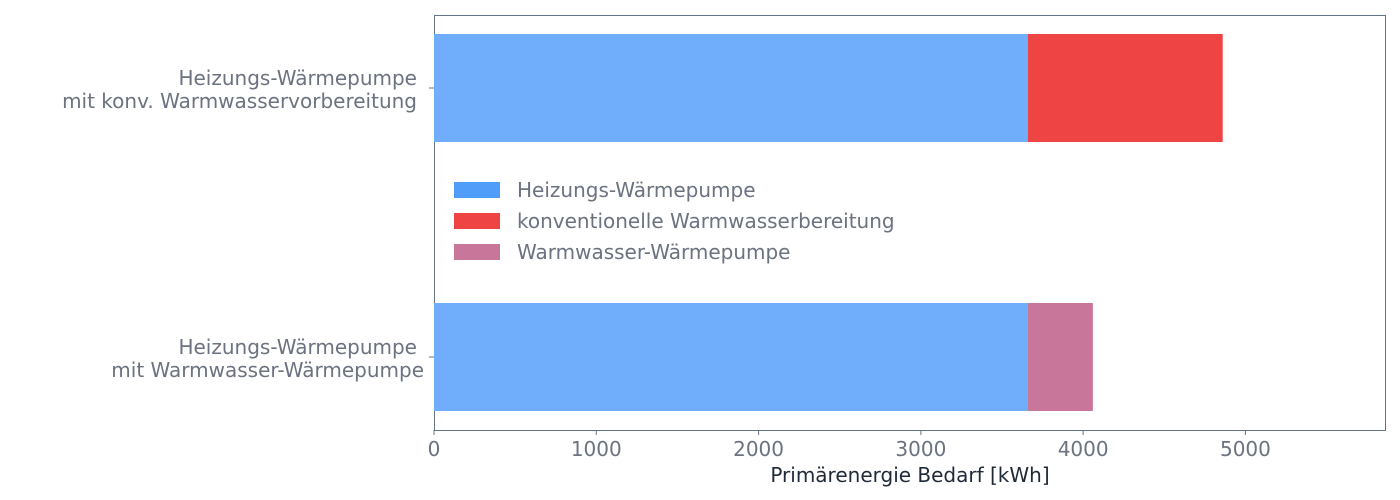 Image resolution: width=1400 pixels, height=500 pixels. I want to click on y-tick-label: mit konv. Warmwasservorbereitung, so click(239, 101).